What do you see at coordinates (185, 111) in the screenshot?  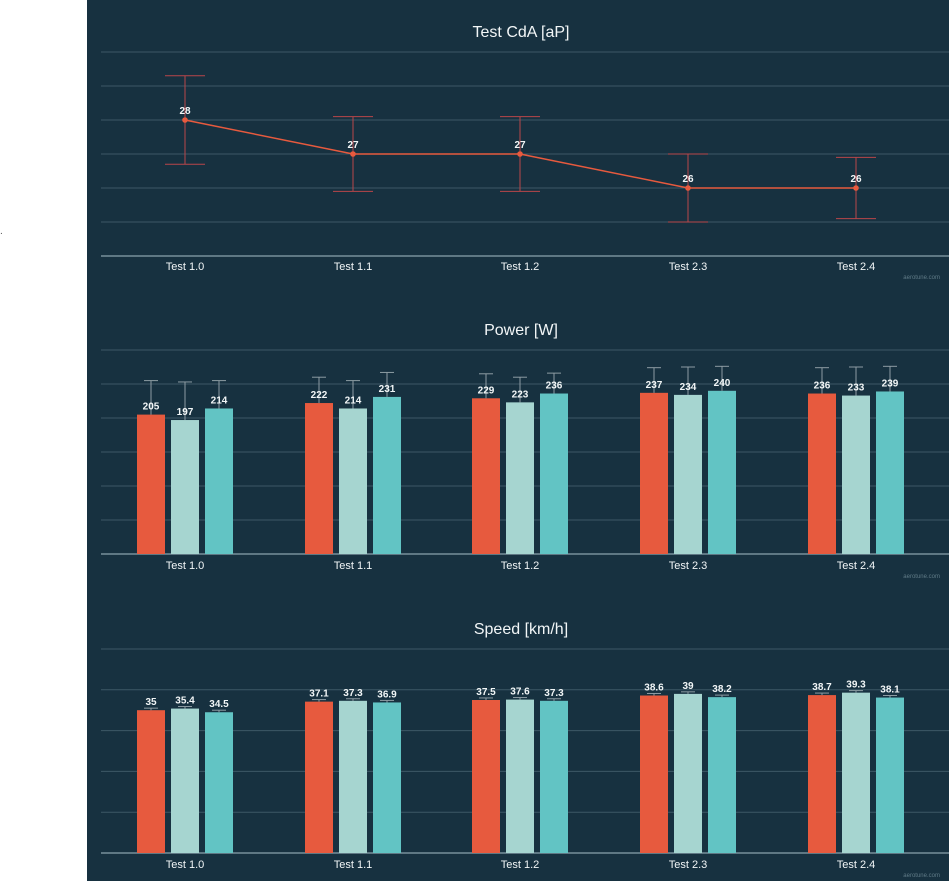 I see `data-label: 28` at bounding box center [185, 111].